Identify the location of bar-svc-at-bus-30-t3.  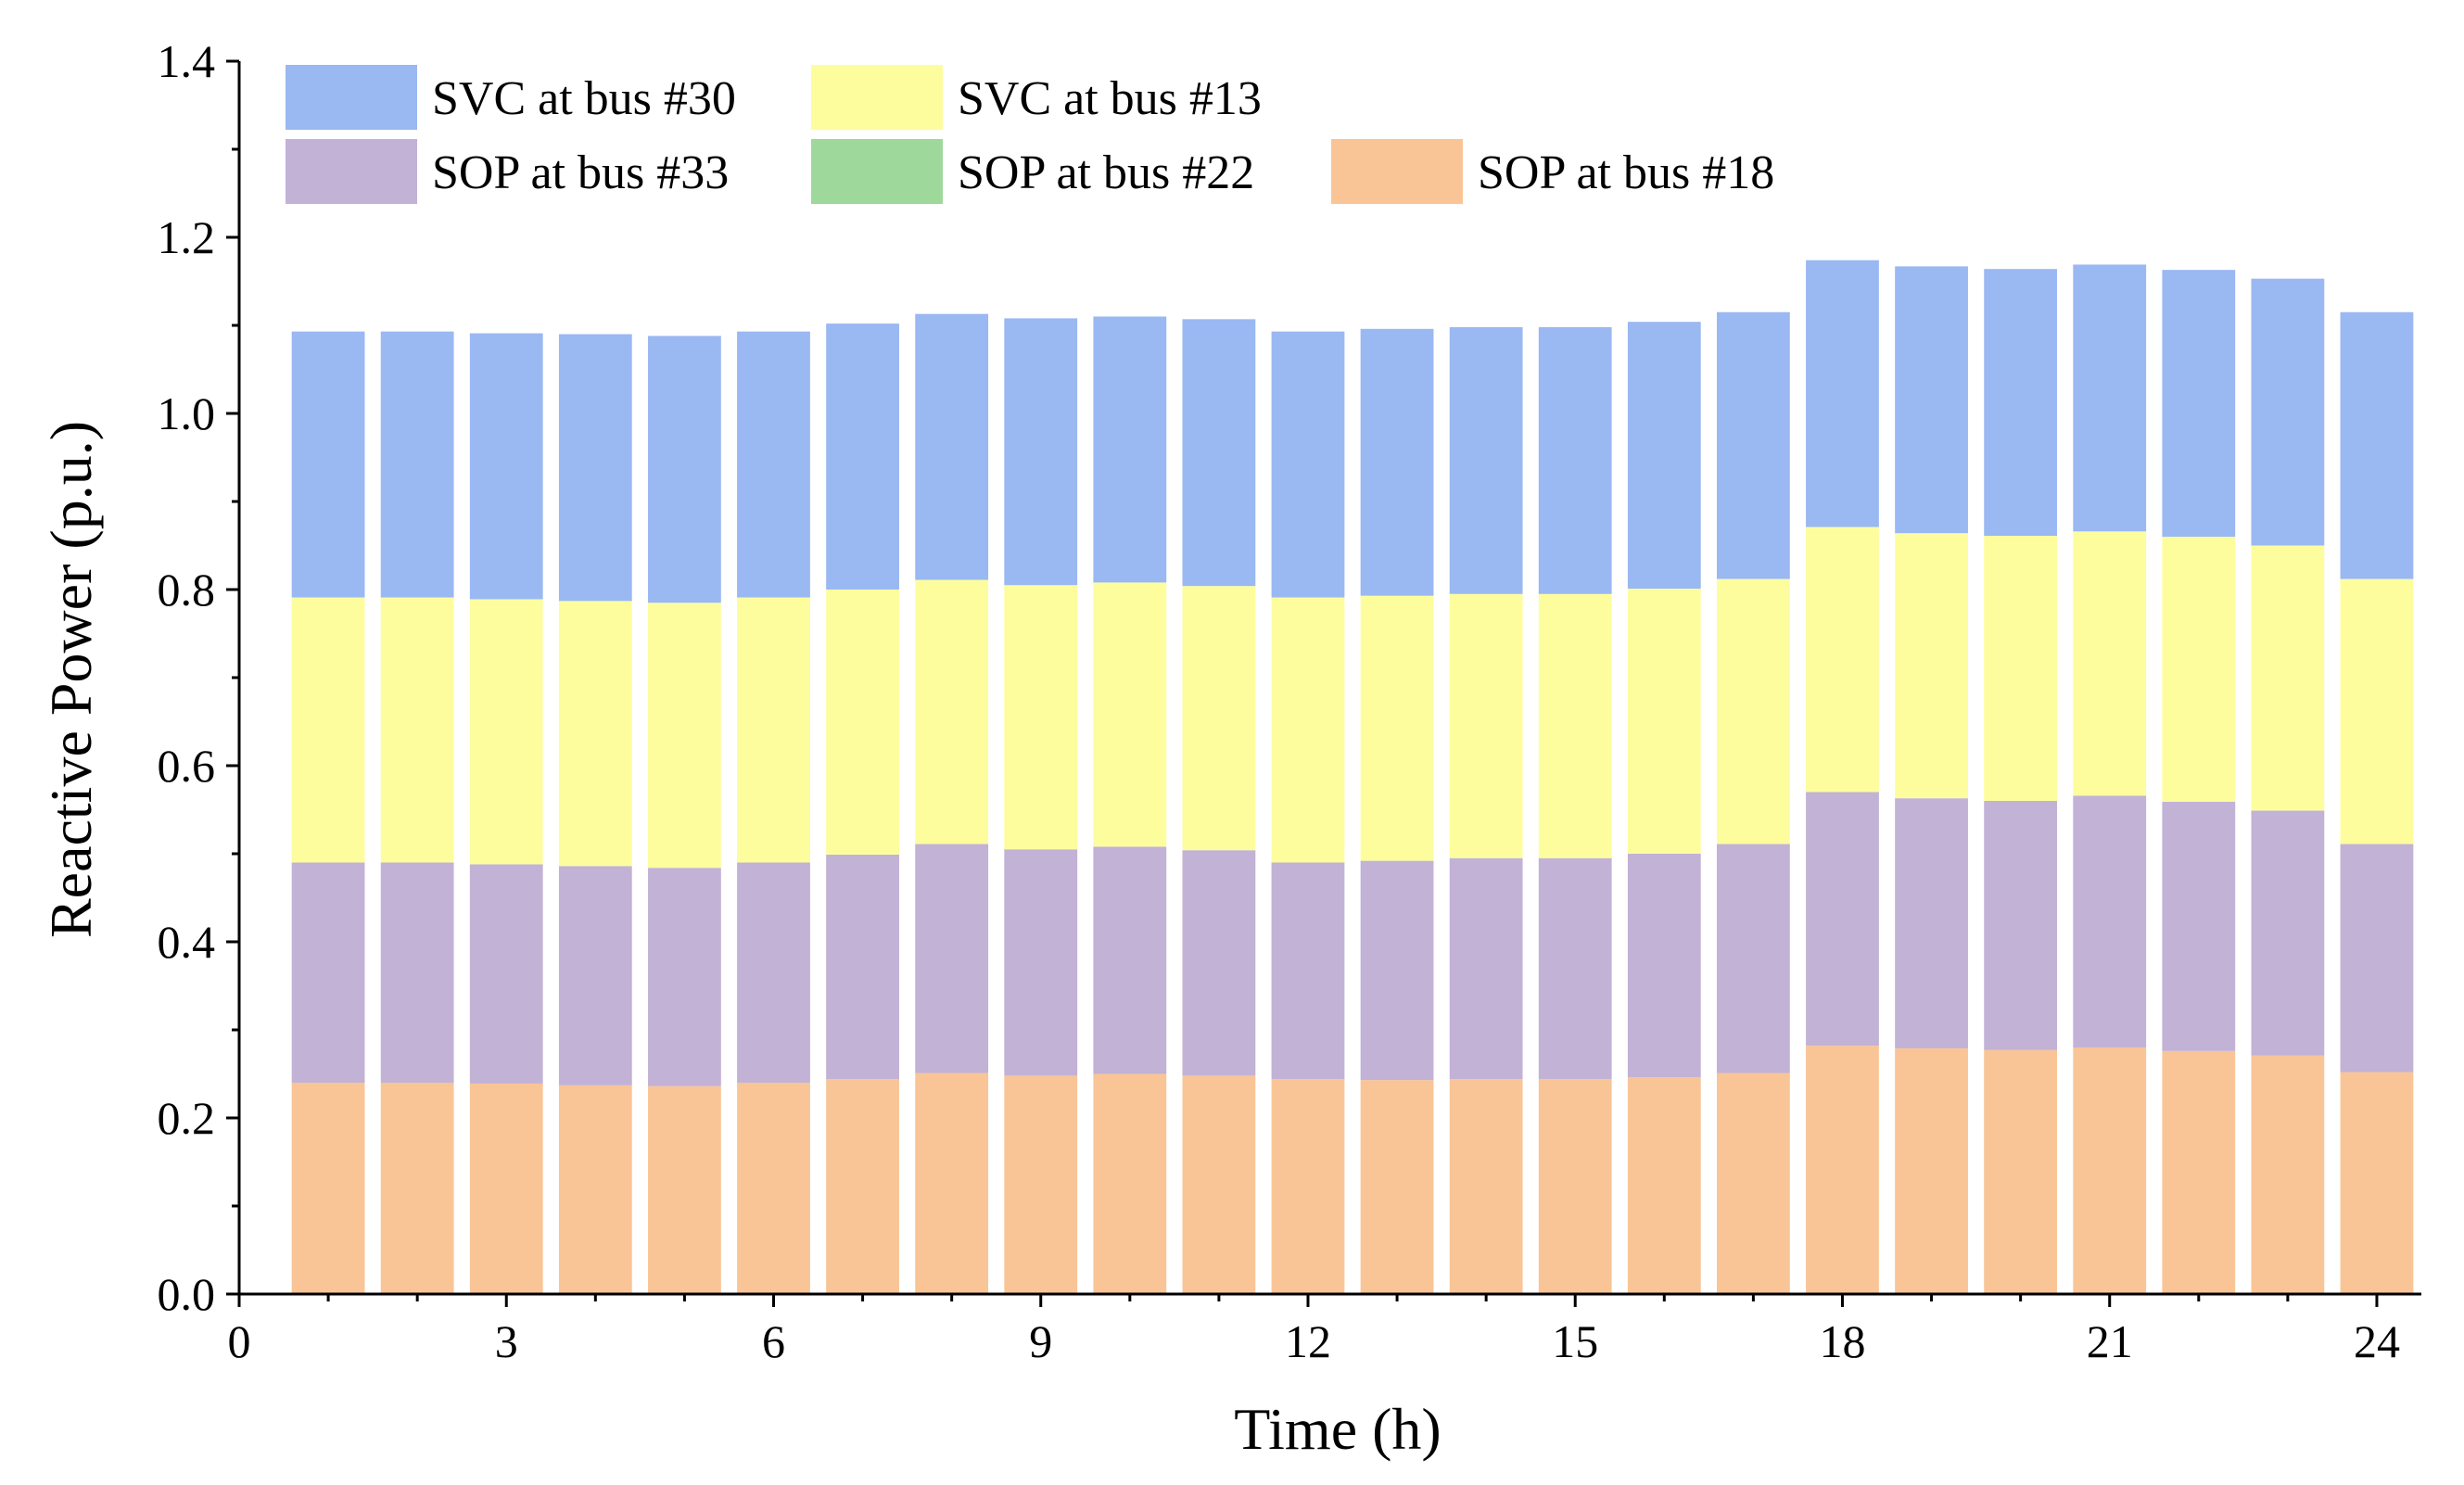
(506, 467).